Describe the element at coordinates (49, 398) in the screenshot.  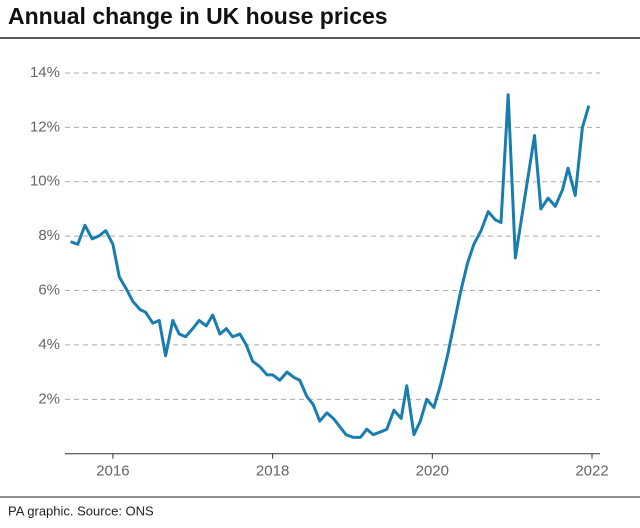
I see `y-tick-label: 2%` at that location.